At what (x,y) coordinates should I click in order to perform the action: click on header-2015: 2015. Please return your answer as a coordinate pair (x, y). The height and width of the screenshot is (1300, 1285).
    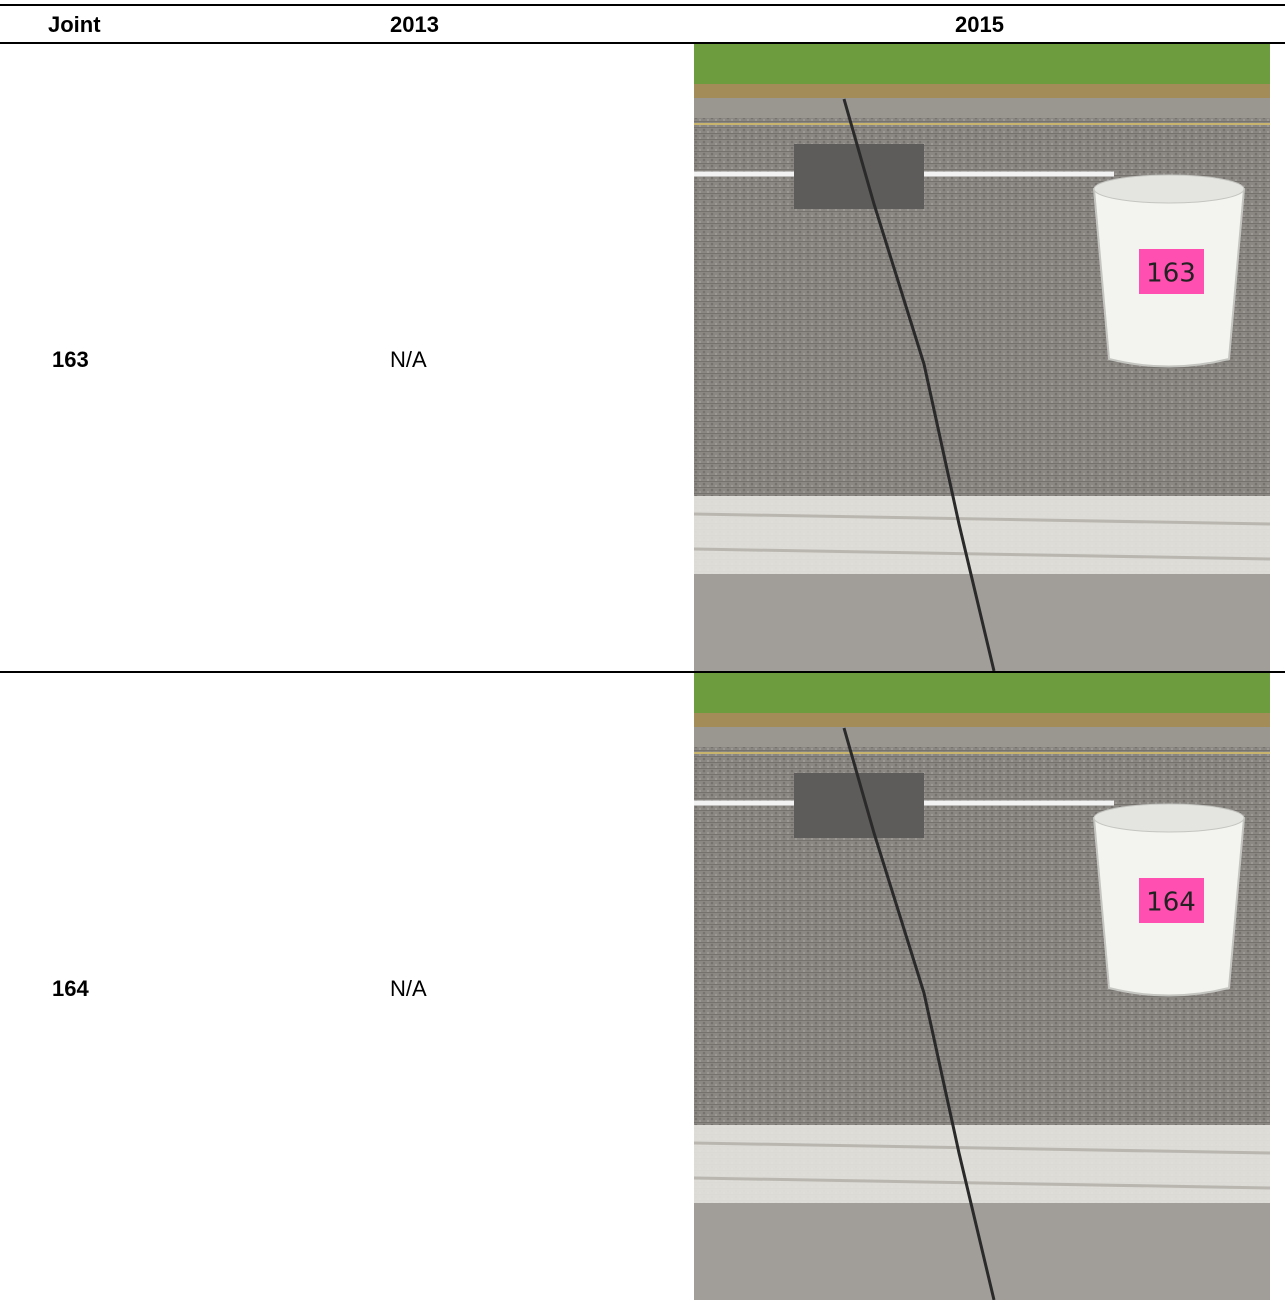
    Looking at the image, I should click on (979, 24).